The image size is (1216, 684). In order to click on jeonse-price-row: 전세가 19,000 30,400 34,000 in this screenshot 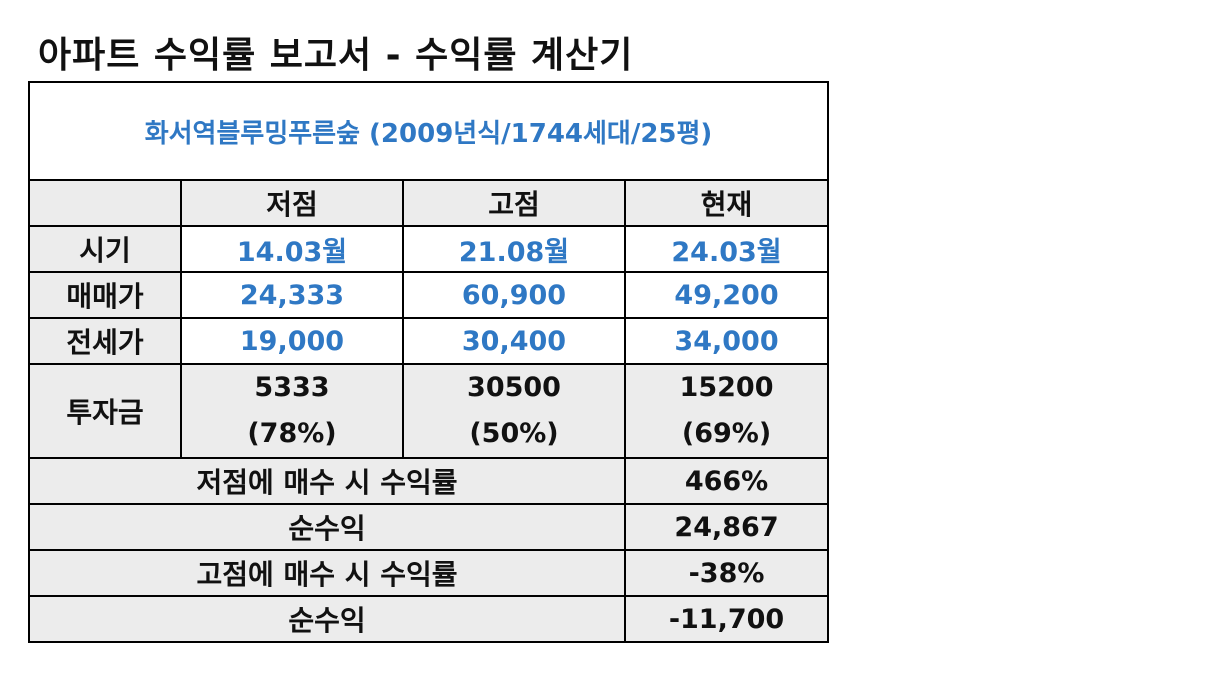, I will do `click(429, 341)`.